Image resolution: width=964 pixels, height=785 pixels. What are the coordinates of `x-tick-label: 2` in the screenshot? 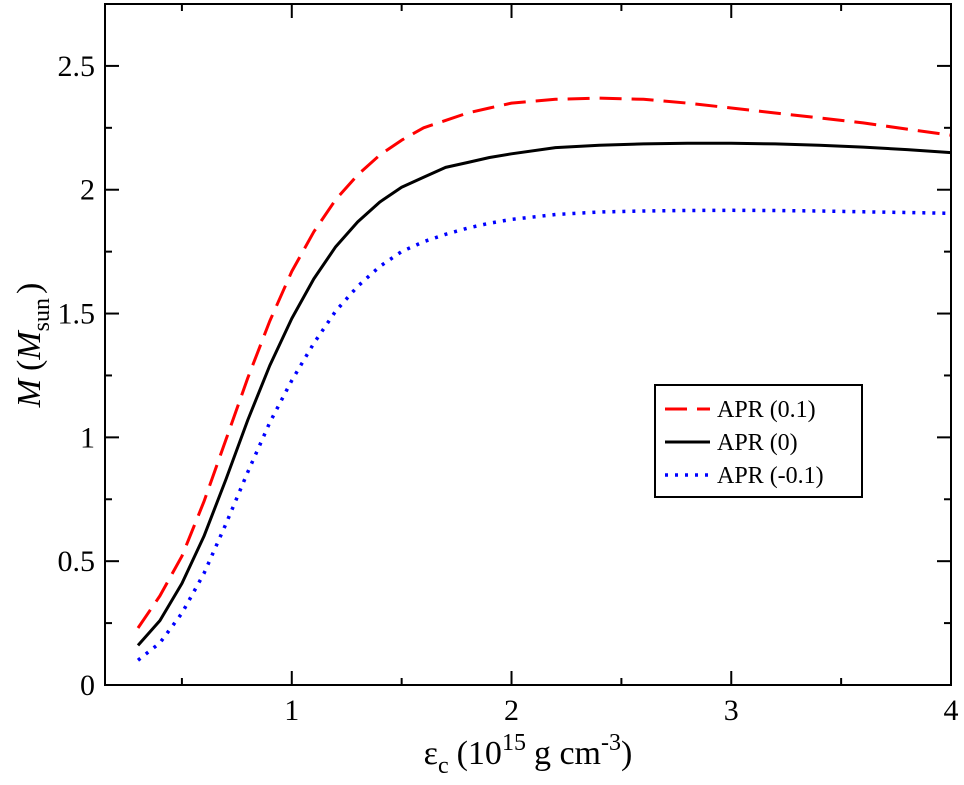 It's located at (511, 710).